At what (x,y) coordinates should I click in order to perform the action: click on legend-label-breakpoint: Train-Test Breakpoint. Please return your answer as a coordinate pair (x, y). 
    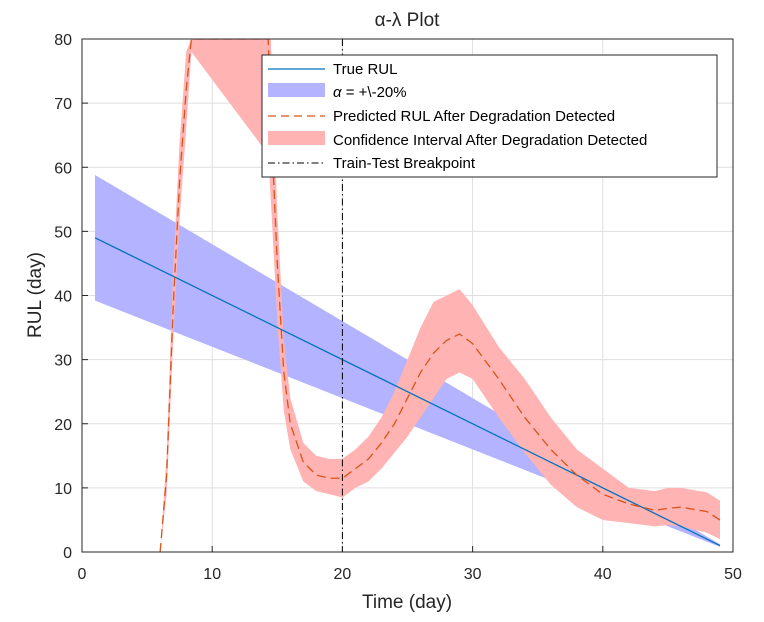
    Looking at the image, I should click on (404, 163).